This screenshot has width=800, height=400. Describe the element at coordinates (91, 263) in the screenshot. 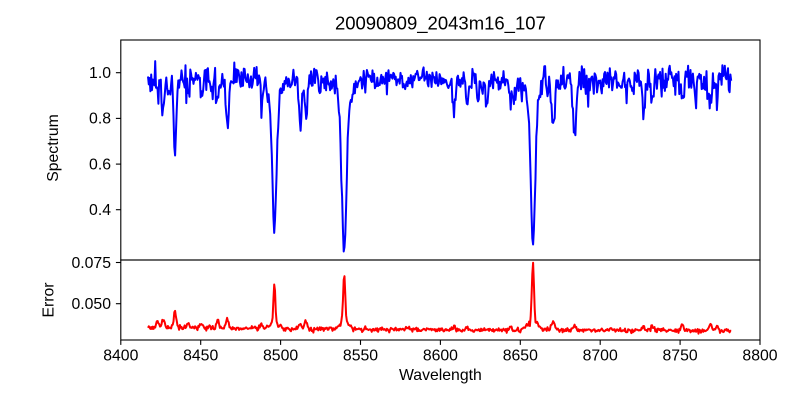

I see `svg-text: 0.075` at that location.